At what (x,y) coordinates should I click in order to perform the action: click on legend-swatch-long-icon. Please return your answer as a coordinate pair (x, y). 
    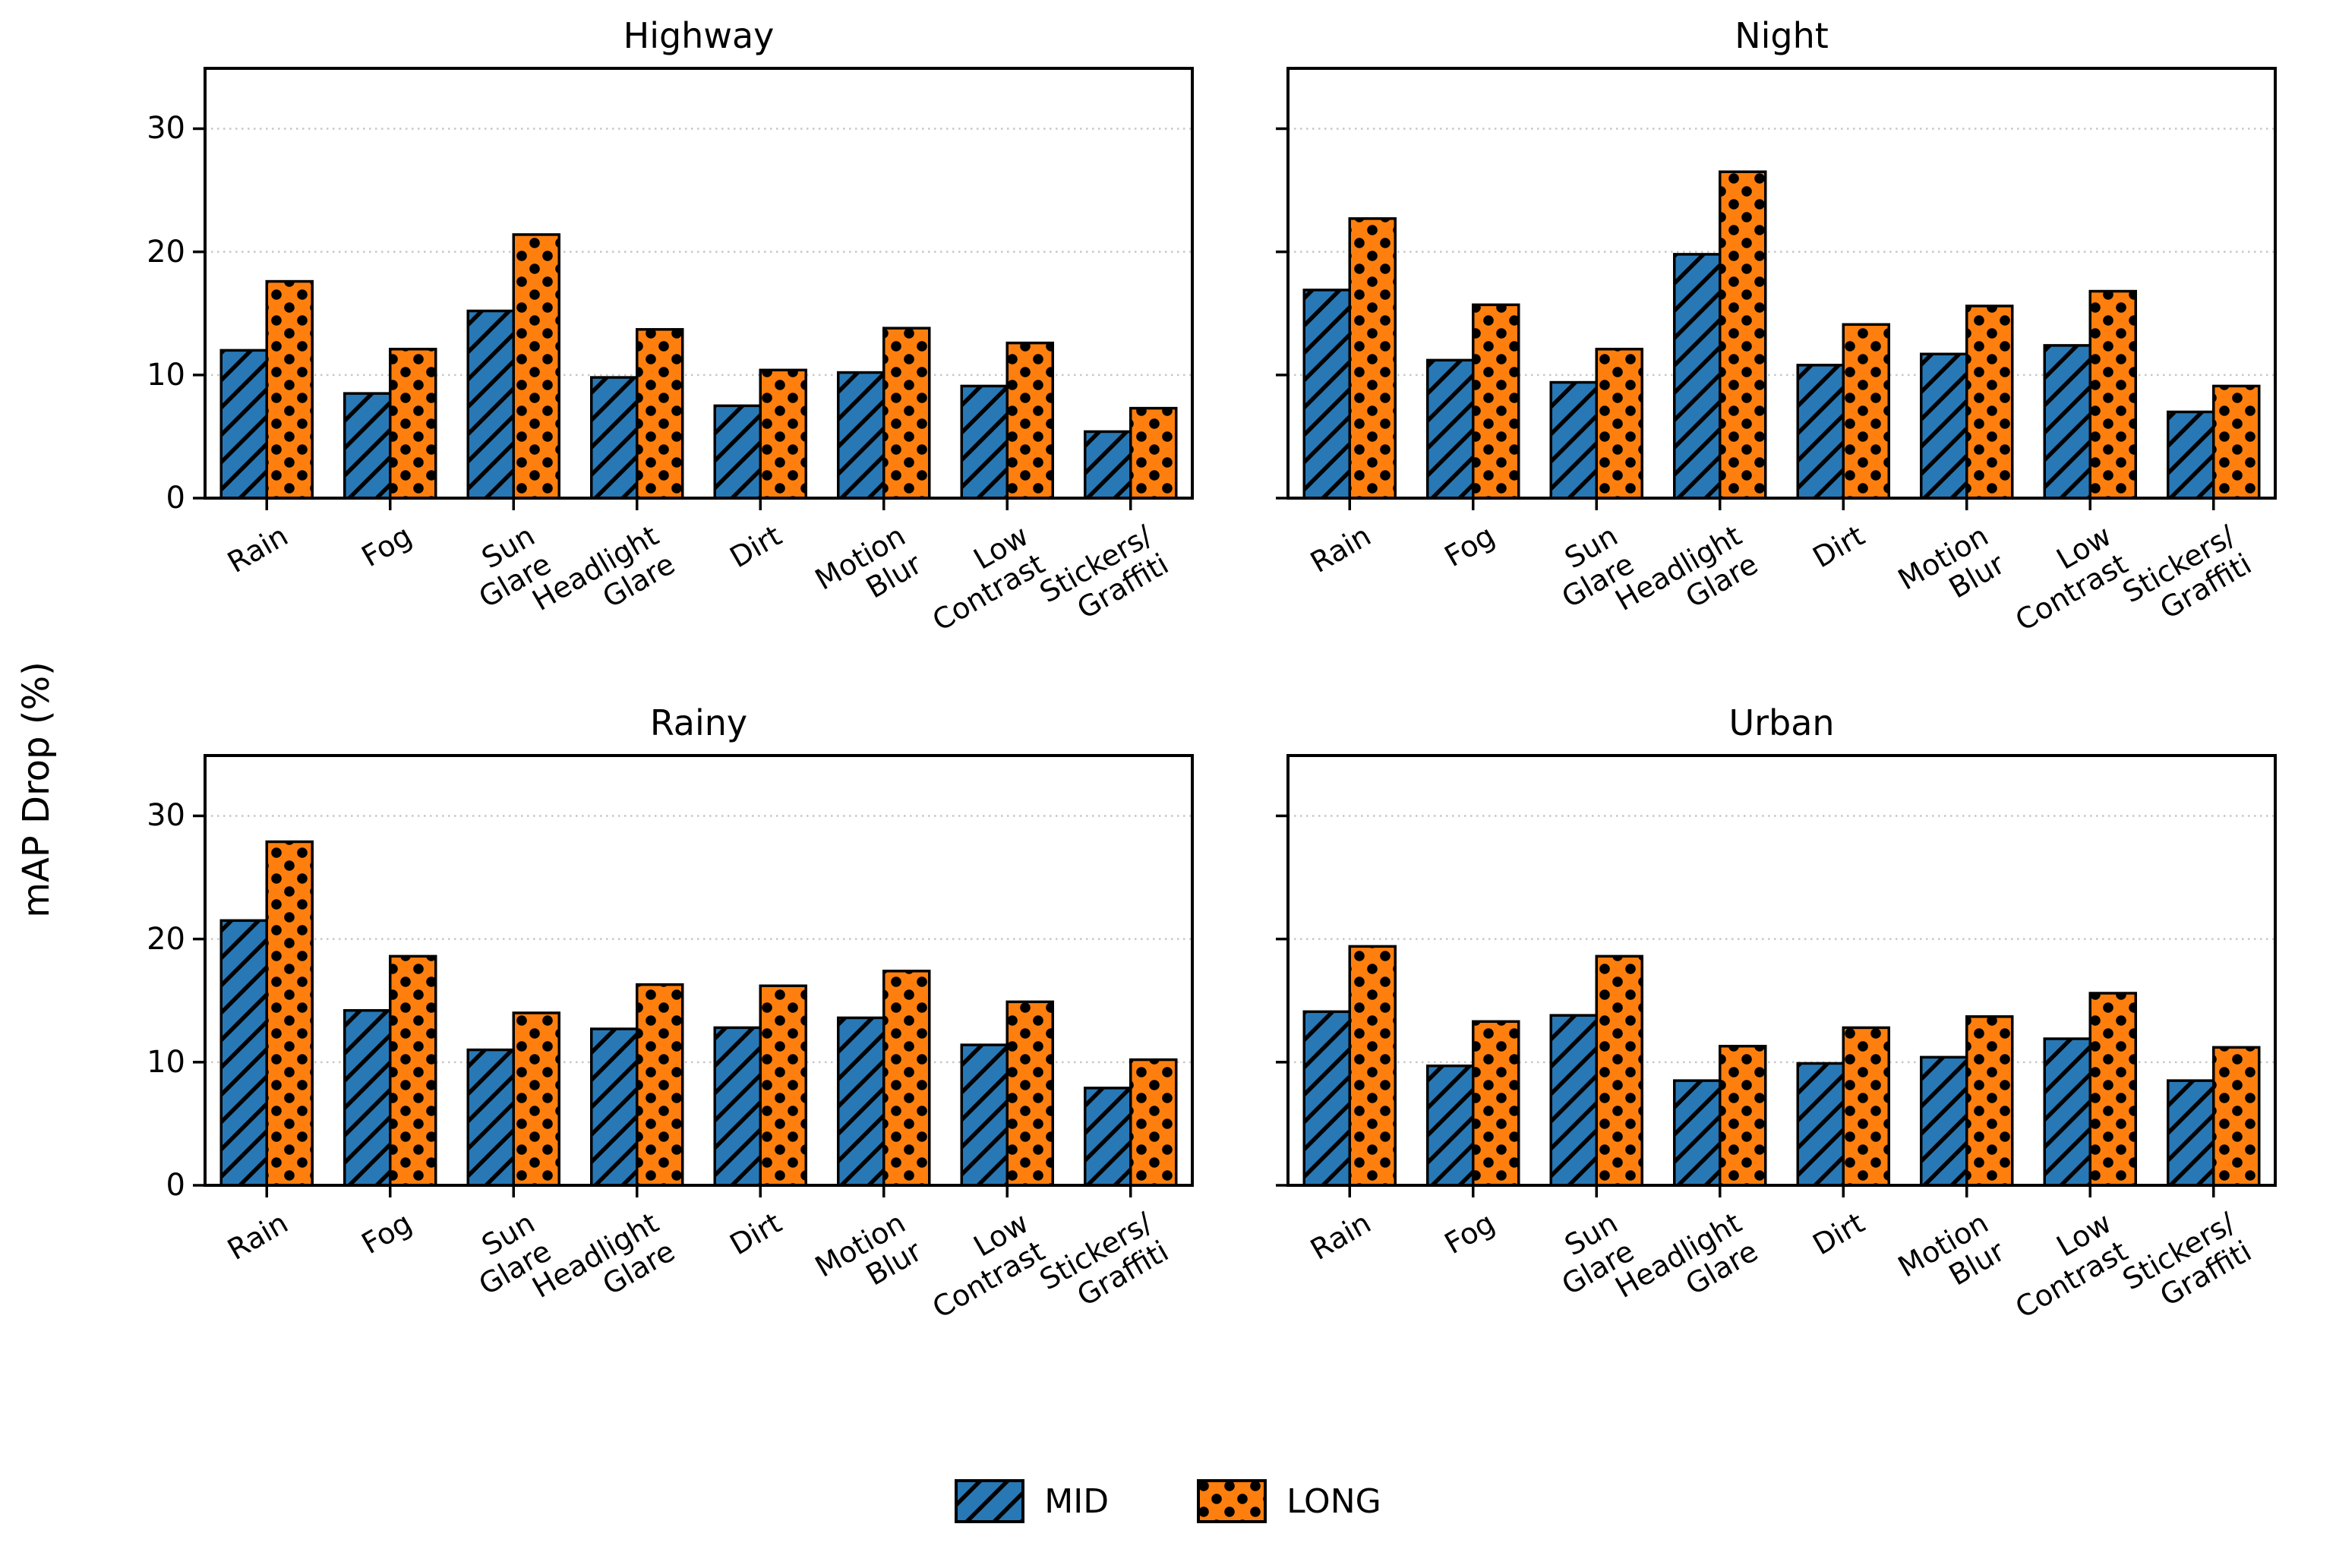
    Looking at the image, I should click on (1232, 1501).